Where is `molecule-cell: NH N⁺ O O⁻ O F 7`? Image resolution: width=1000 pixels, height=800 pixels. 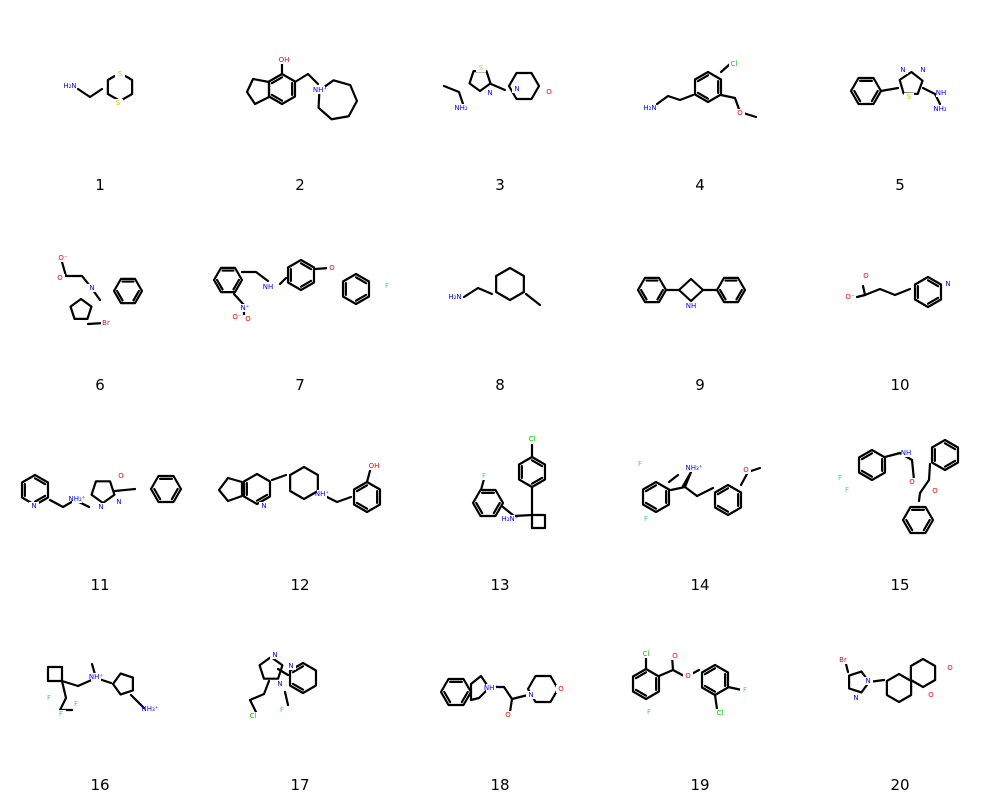 molecule-cell: NH N⁺ O O⁻ O F 7 is located at coordinates (300, 300).